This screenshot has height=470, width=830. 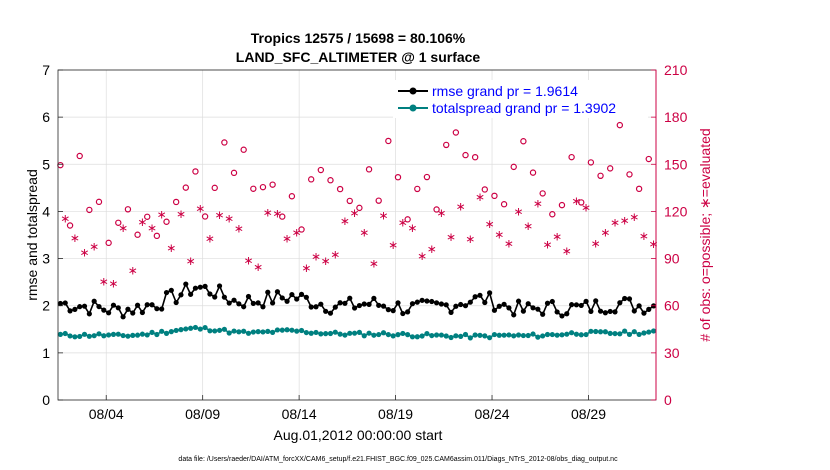 I want to click on y-axis-label: rmse and totalspread, so click(x=32, y=235).